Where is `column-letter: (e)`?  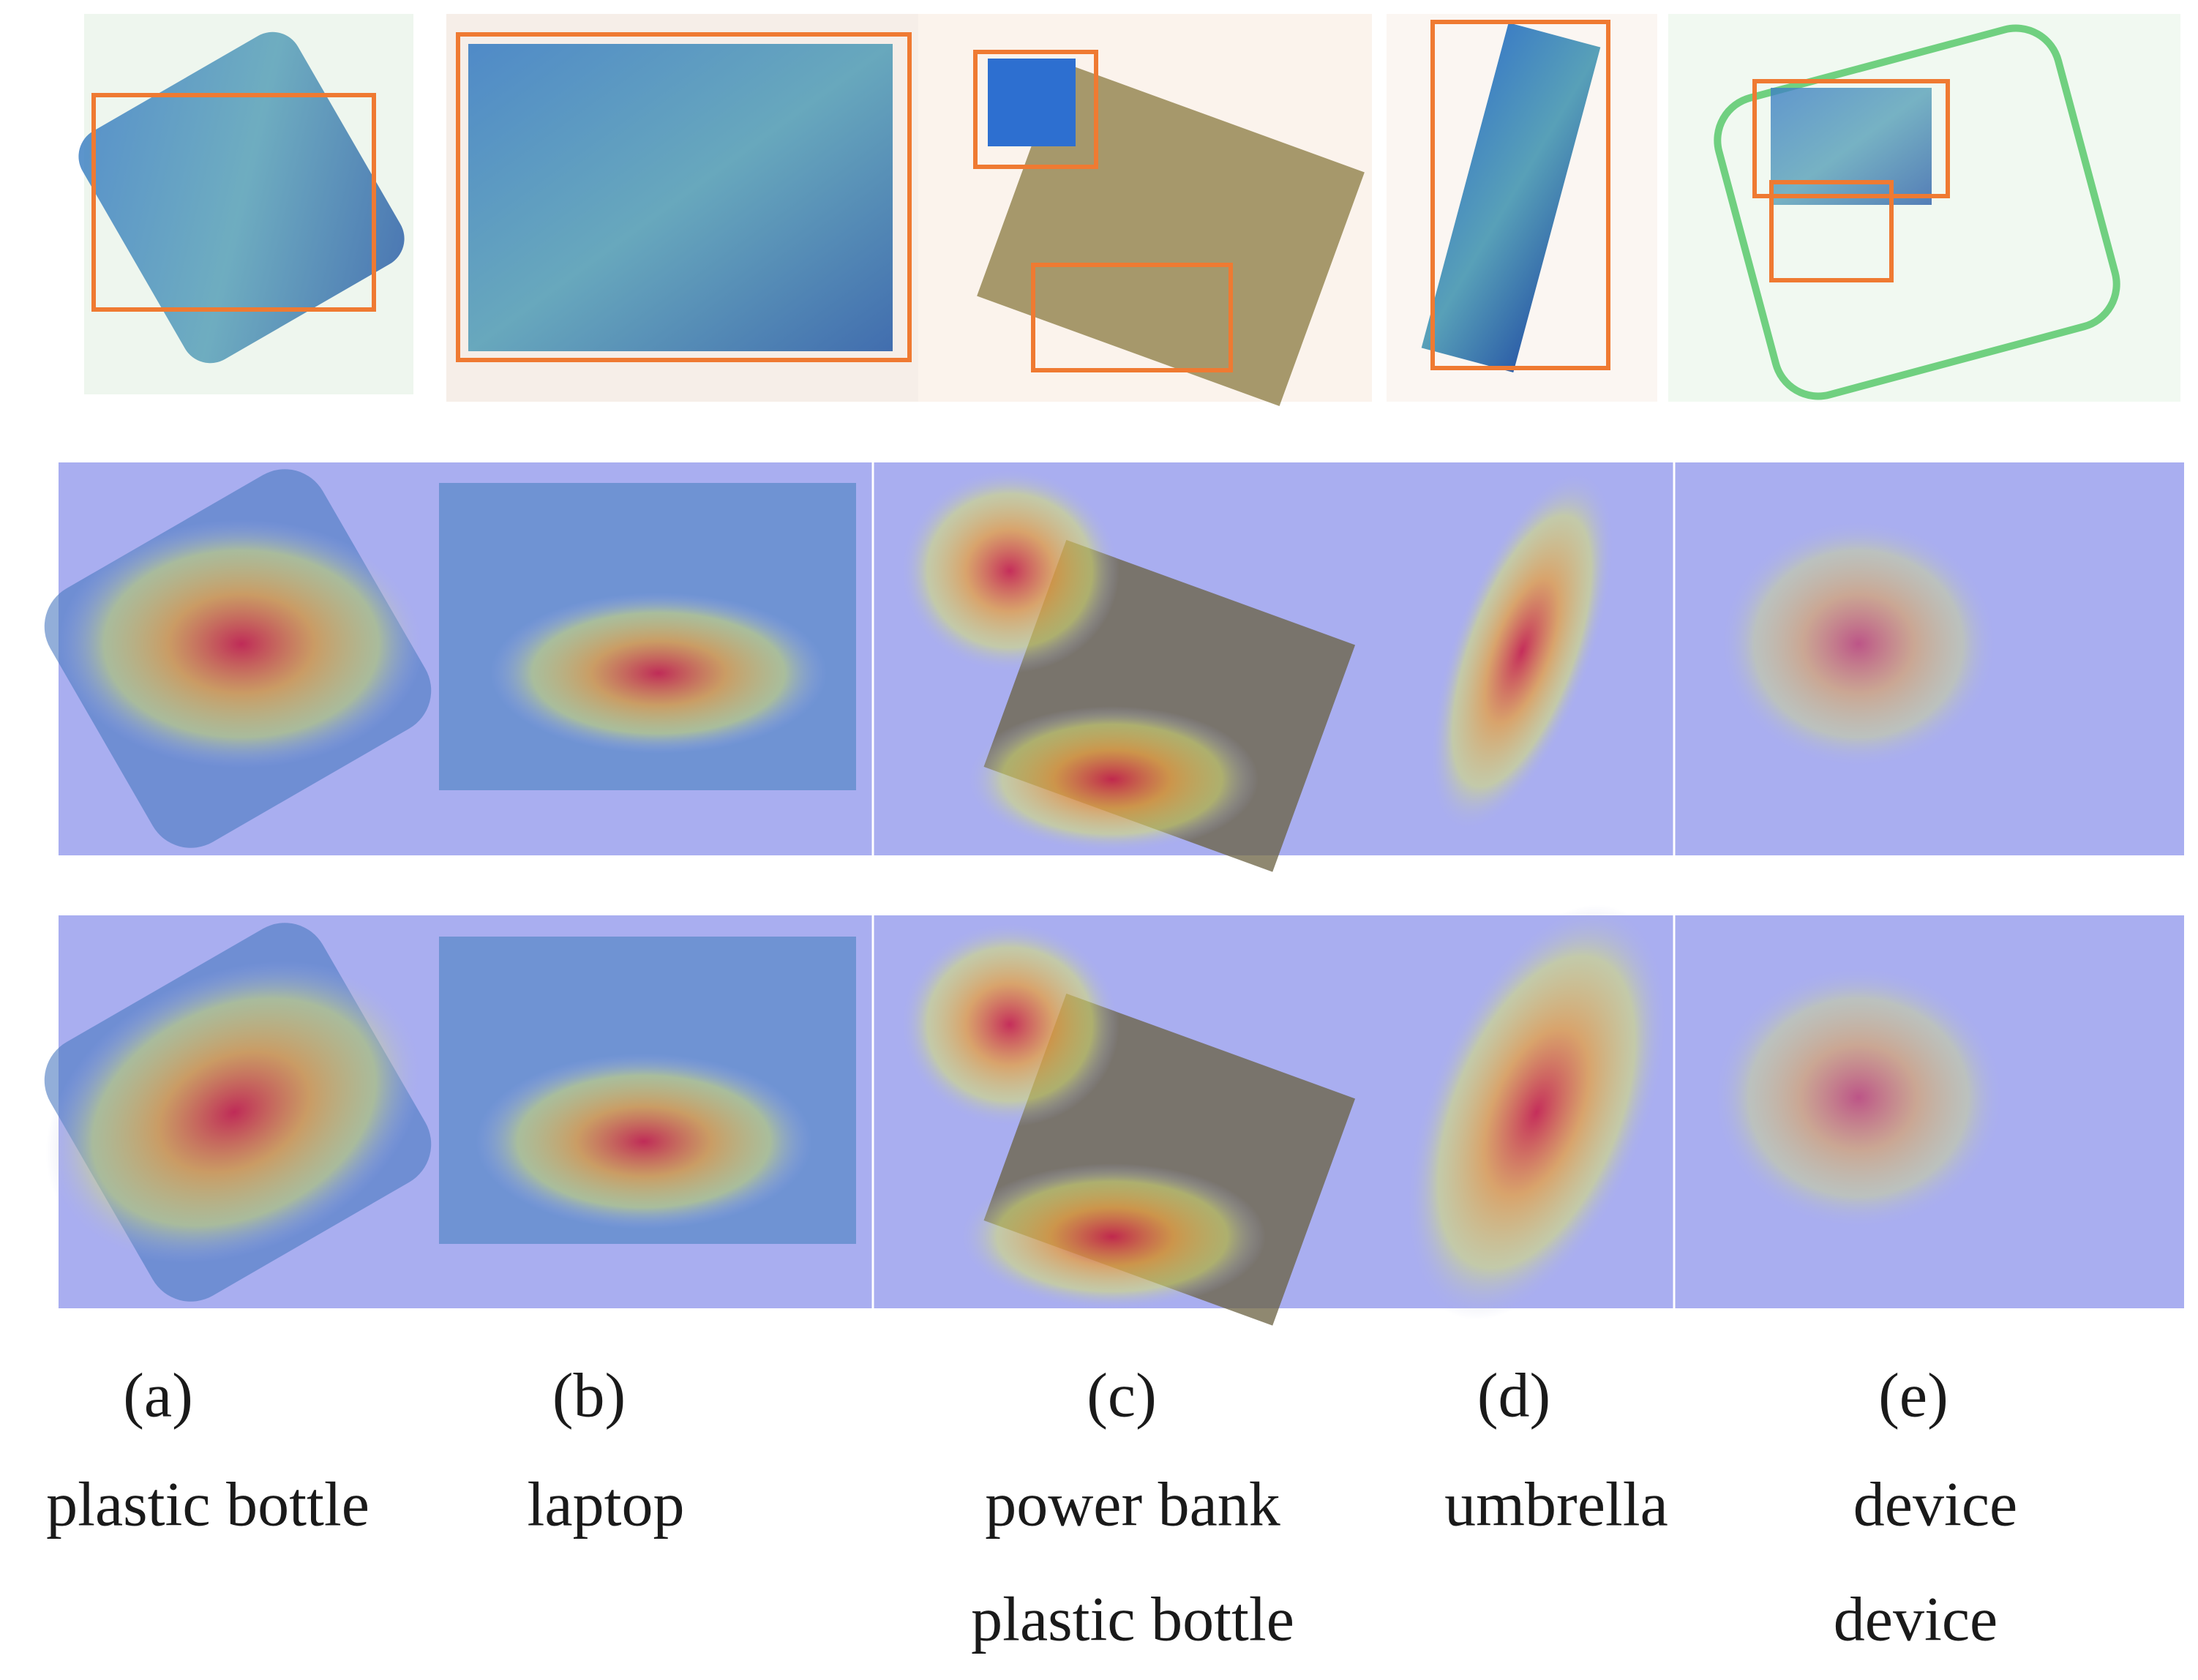 column-letter: (e) is located at coordinates (1913, 1395).